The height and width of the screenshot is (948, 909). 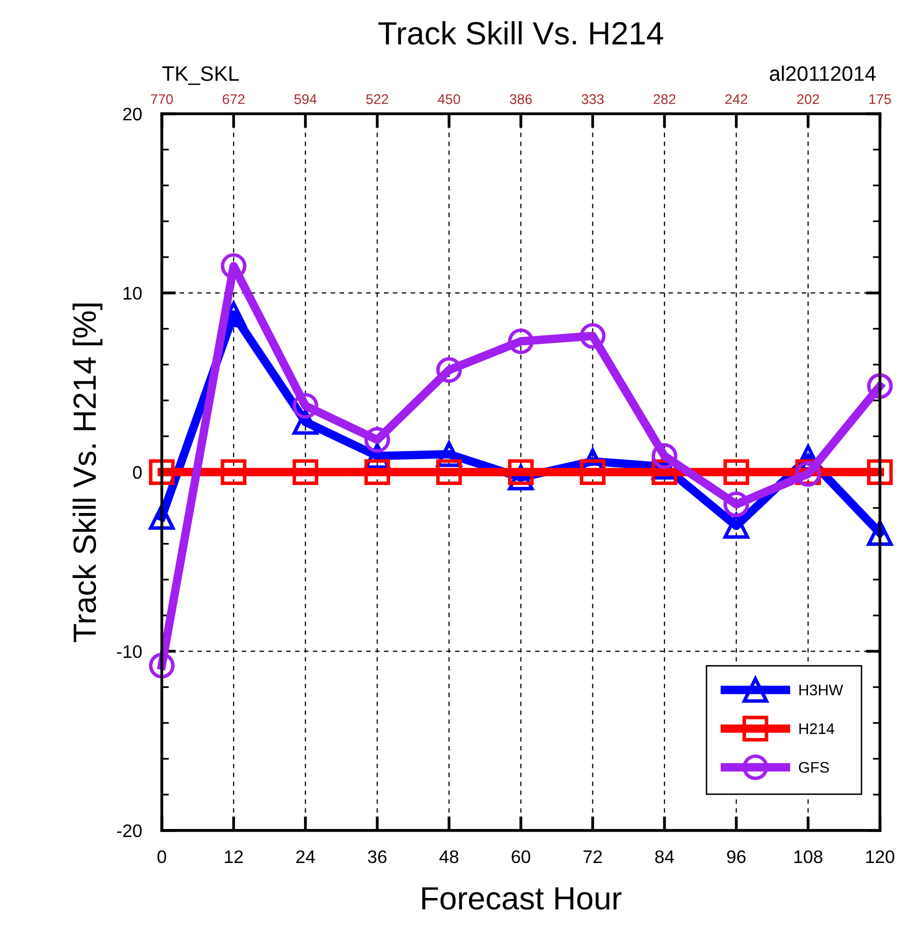 What do you see at coordinates (808, 99) in the screenshot?
I see `text: 202` at bounding box center [808, 99].